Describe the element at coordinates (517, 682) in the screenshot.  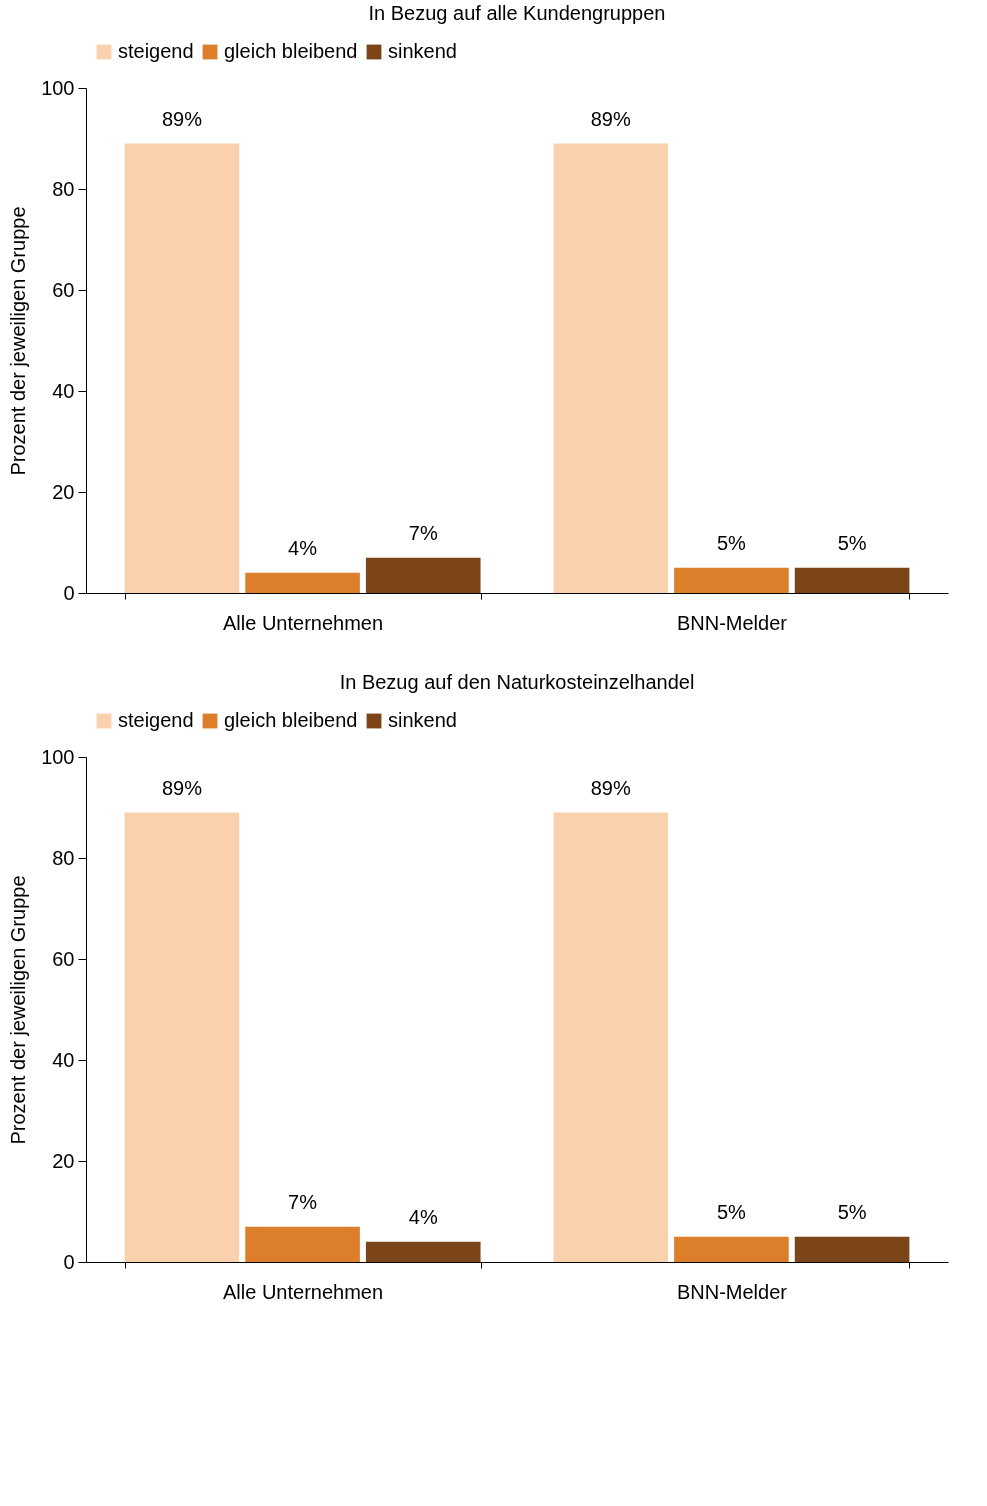
I see `chart-title: In Bezug auf den Naturkosteinzelhandel` at that location.